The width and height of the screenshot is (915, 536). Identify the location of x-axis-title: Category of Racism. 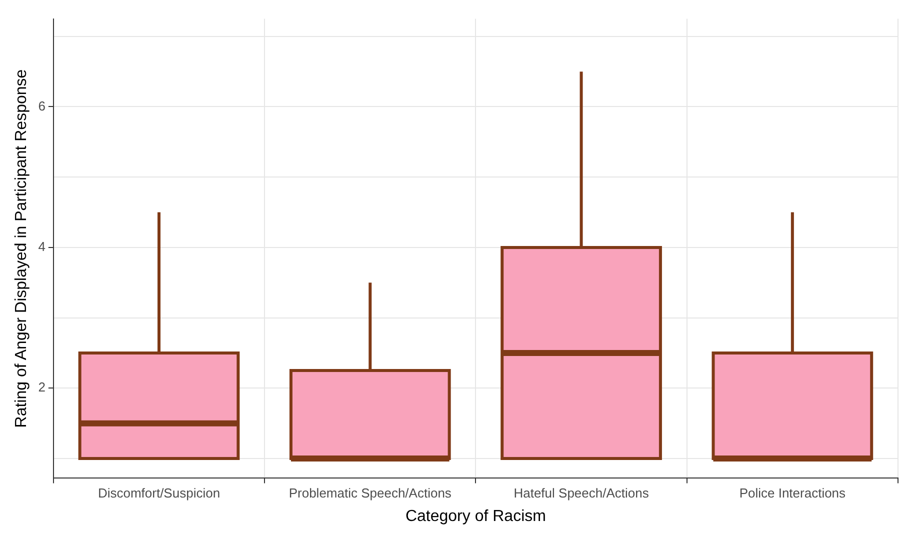
(475, 516).